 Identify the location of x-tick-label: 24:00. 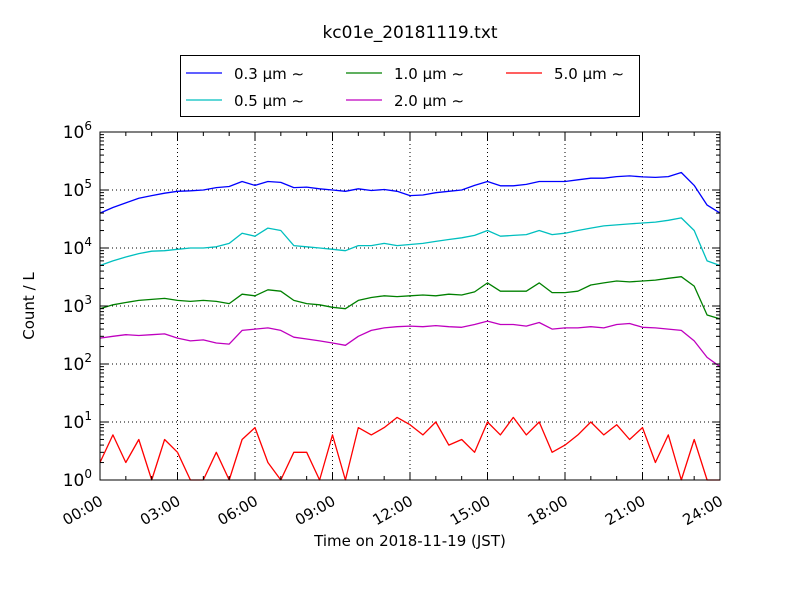
(703, 510).